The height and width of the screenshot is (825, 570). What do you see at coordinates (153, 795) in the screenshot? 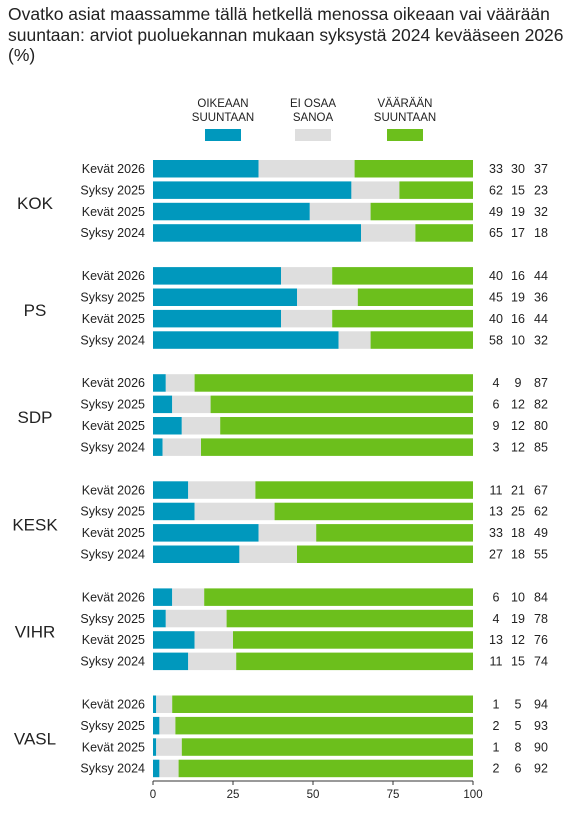
I see `x-tick-label: 0` at bounding box center [153, 795].